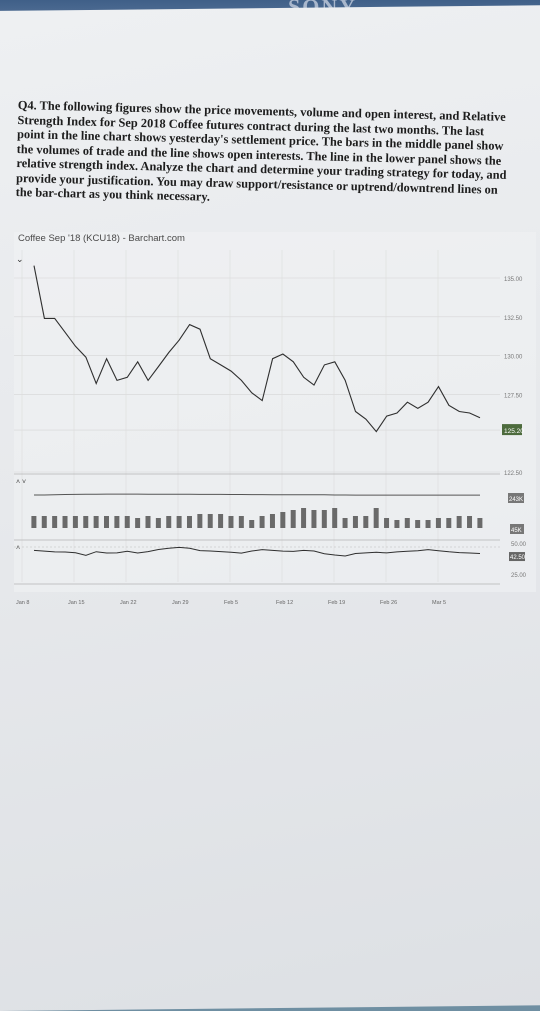  What do you see at coordinates (513, 280) in the screenshot?
I see `price-tick-label: 135.00` at bounding box center [513, 280].